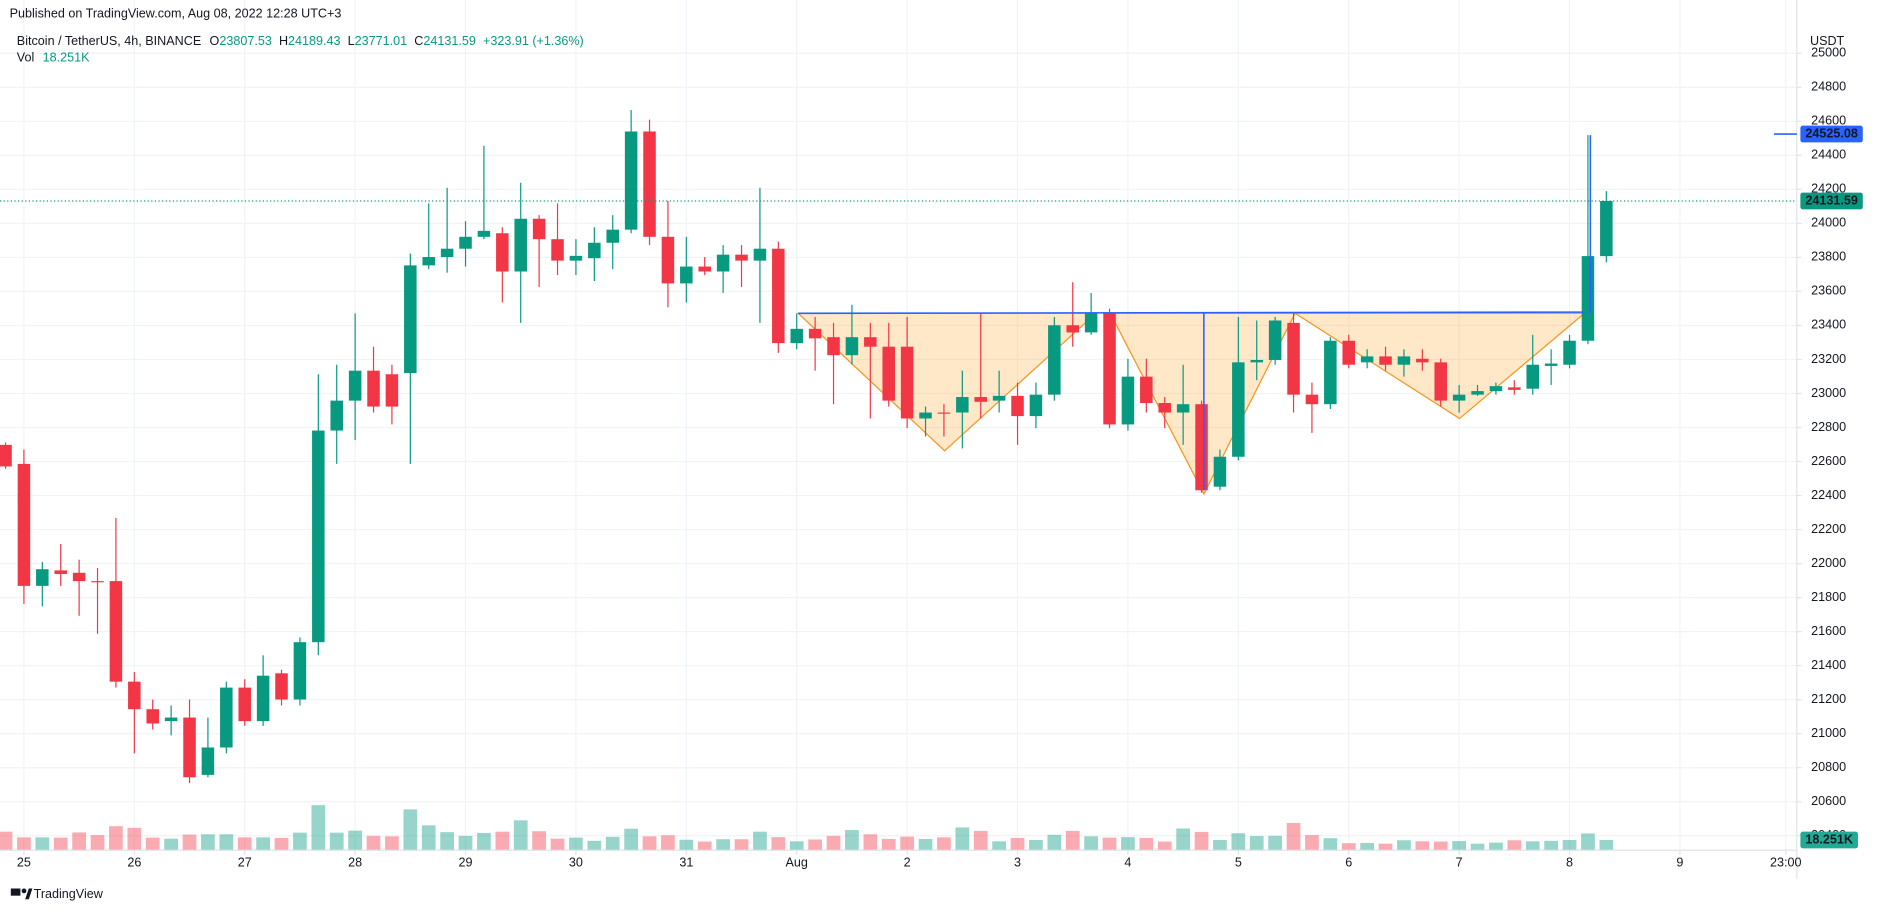 The image size is (1882, 916). Describe the element at coordinates (1017, 863) in the screenshot. I see `x-tick-label: 3` at that location.